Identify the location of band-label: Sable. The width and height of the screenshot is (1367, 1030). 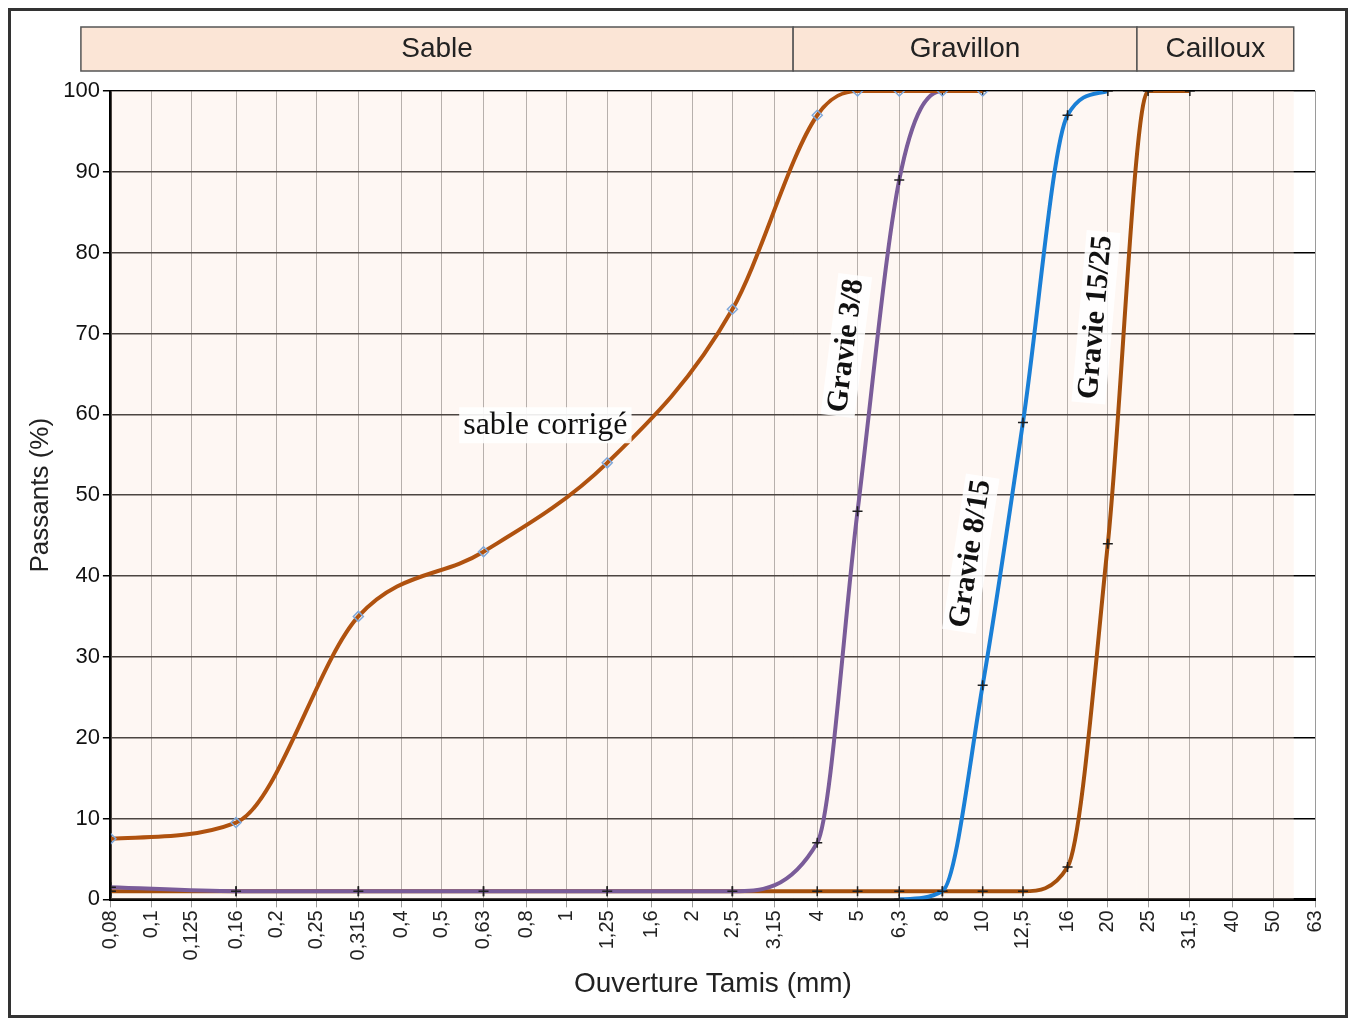
(437, 47).